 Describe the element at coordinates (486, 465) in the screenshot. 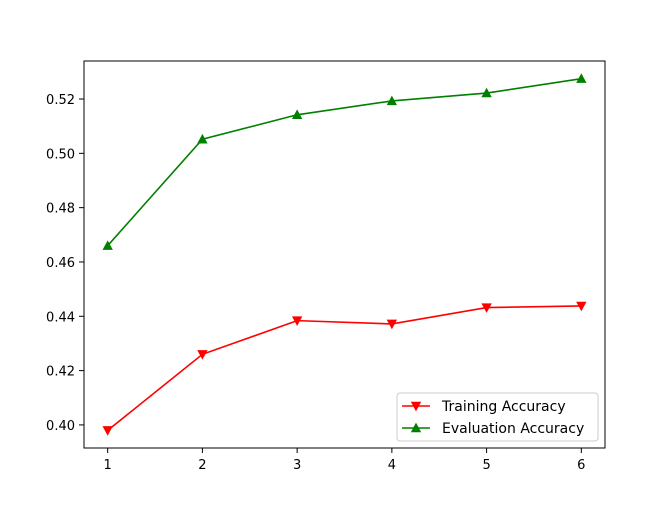

I see `x-tick-label: 5` at that location.